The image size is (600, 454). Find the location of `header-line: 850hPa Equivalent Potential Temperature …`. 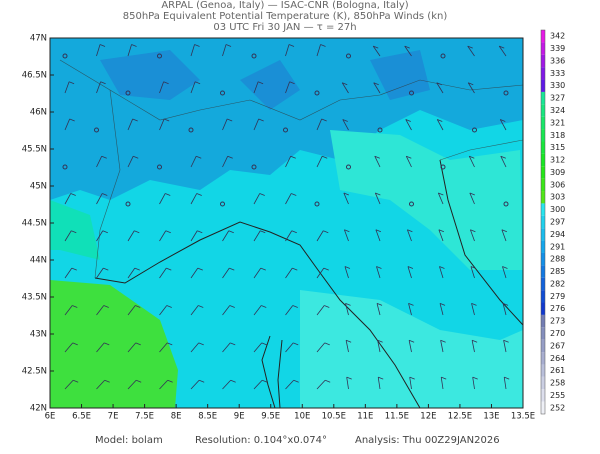

header-line: 850hPa Equivalent Potential Temperature … is located at coordinates (285, 16).